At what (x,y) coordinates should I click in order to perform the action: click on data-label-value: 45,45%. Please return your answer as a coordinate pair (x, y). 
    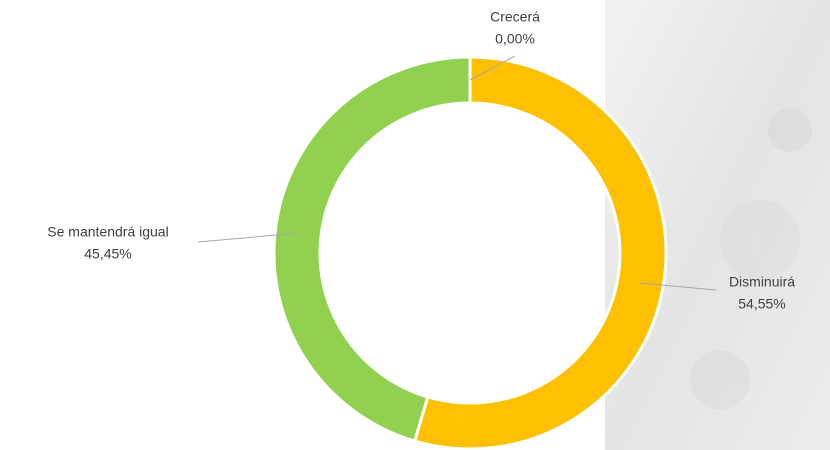
    Looking at the image, I should click on (107, 254).